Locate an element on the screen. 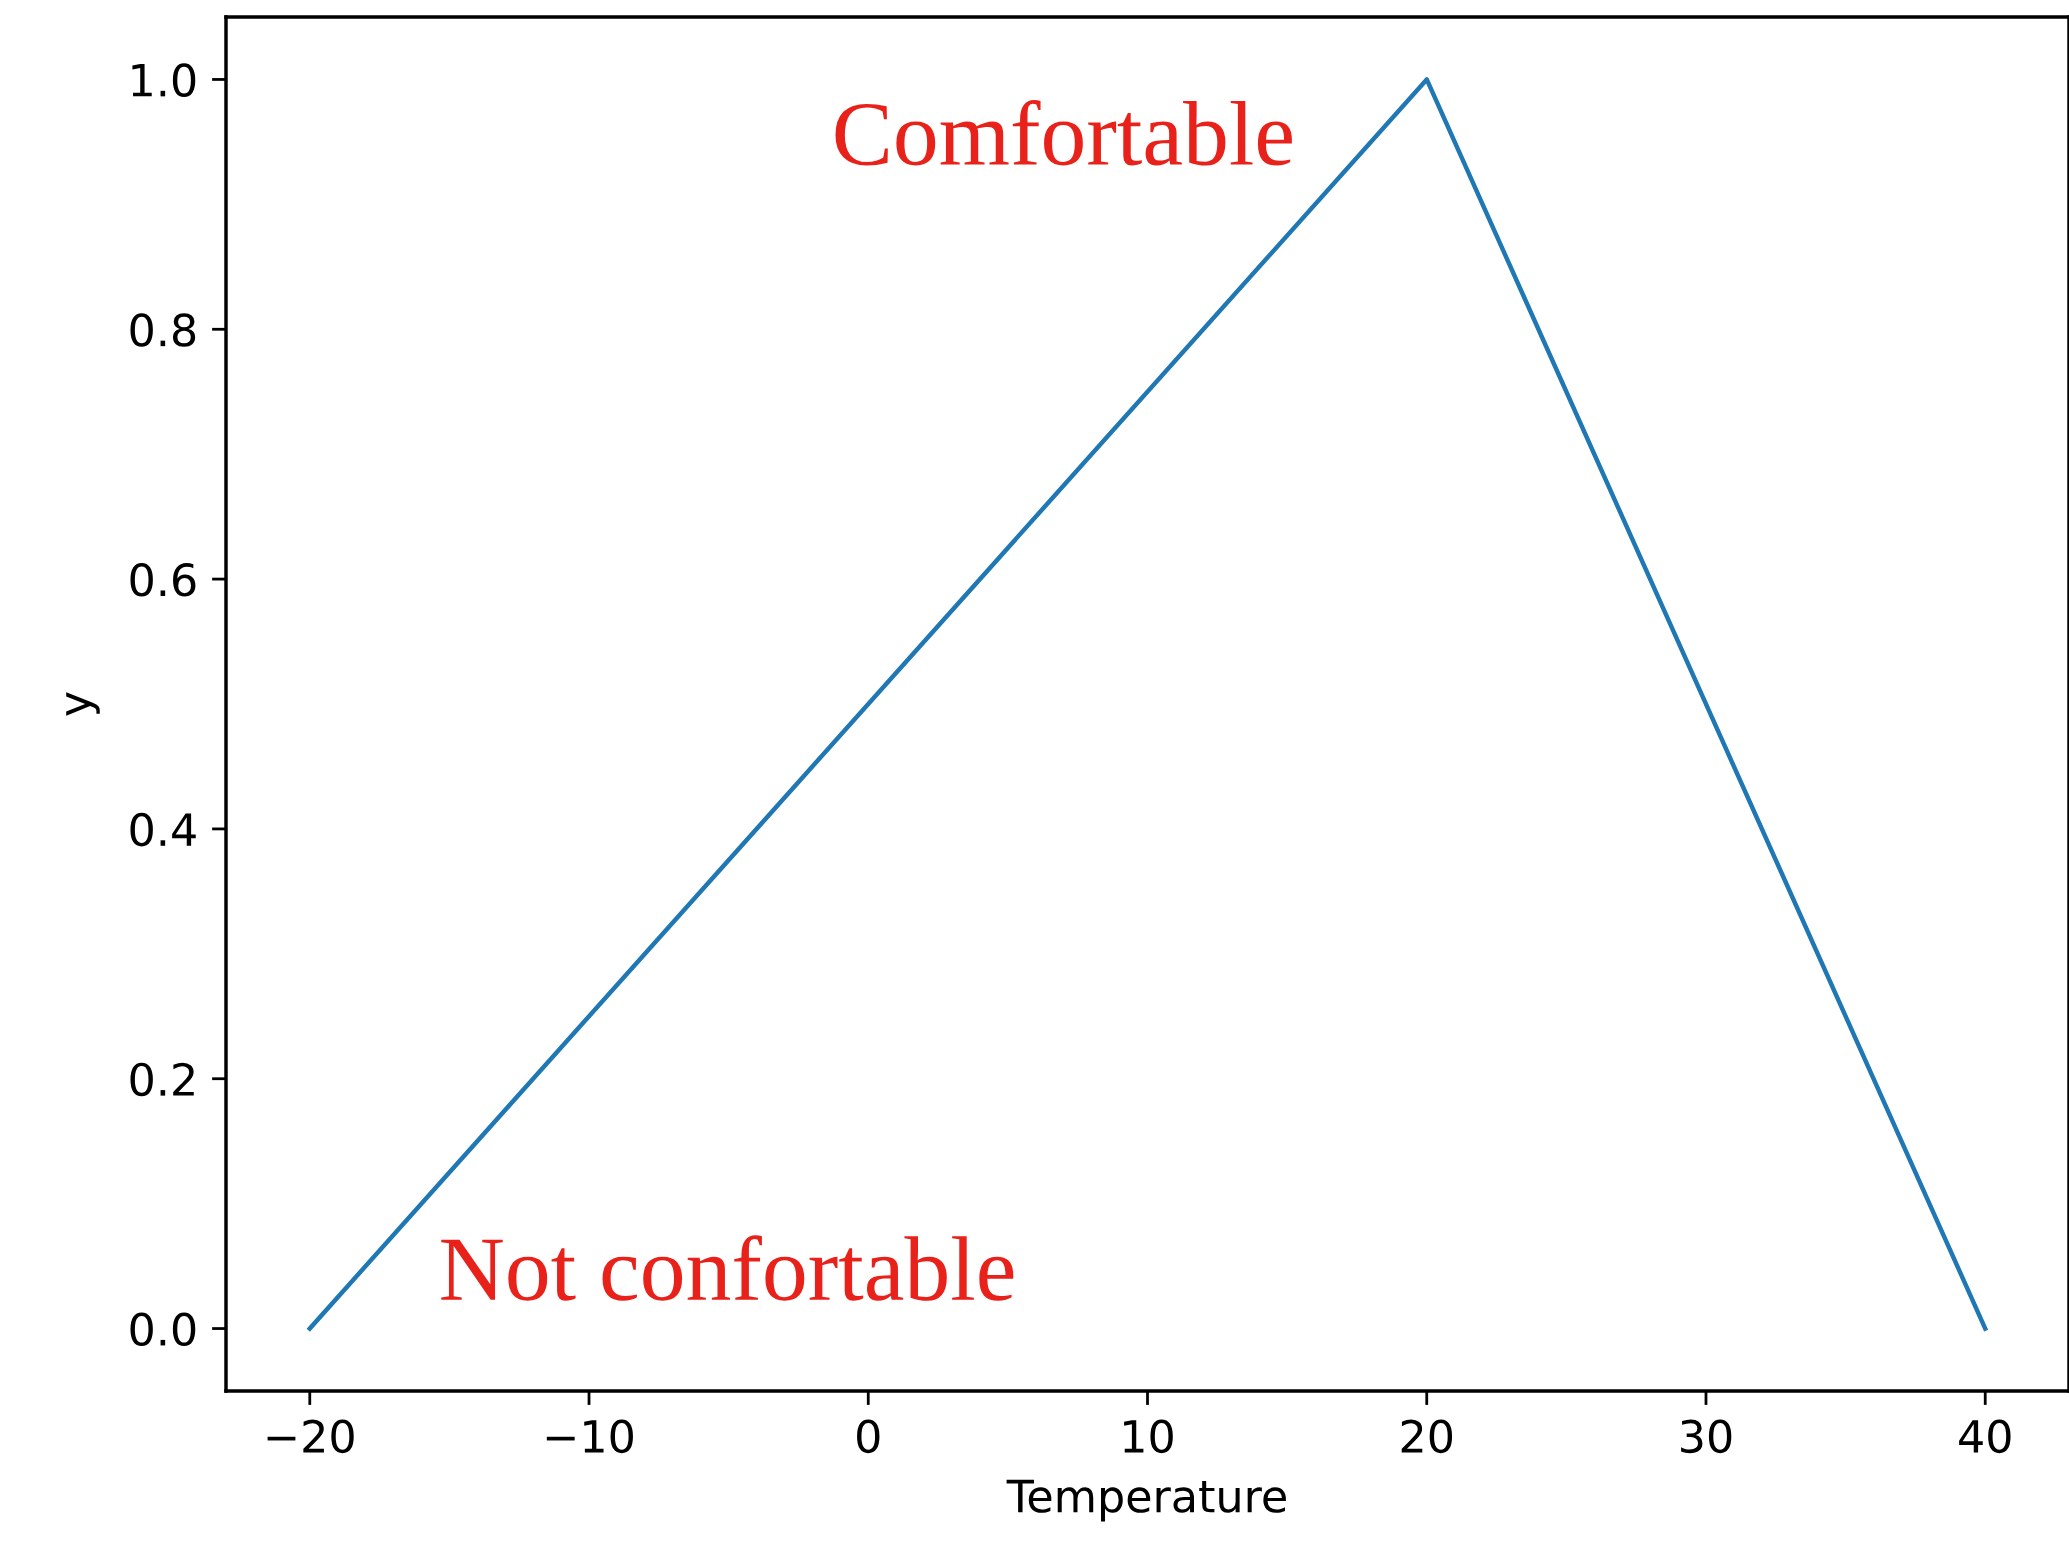 The width and height of the screenshot is (2069, 1553). x-tick-label: −10 is located at coordinates (589, 1436).